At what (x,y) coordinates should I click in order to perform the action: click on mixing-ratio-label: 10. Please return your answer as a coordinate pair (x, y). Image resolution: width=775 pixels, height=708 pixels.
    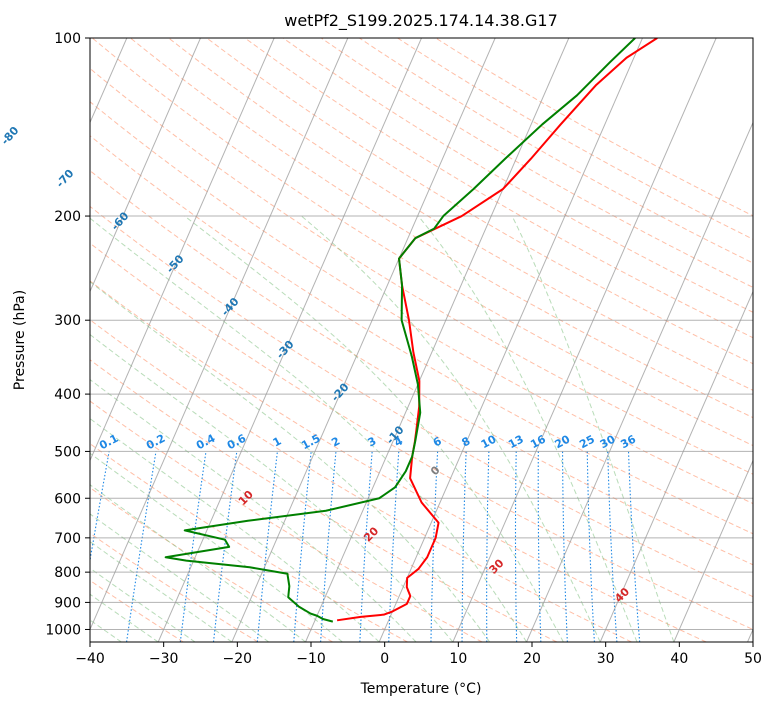
    Looking at the image, I should click on (489, 441).